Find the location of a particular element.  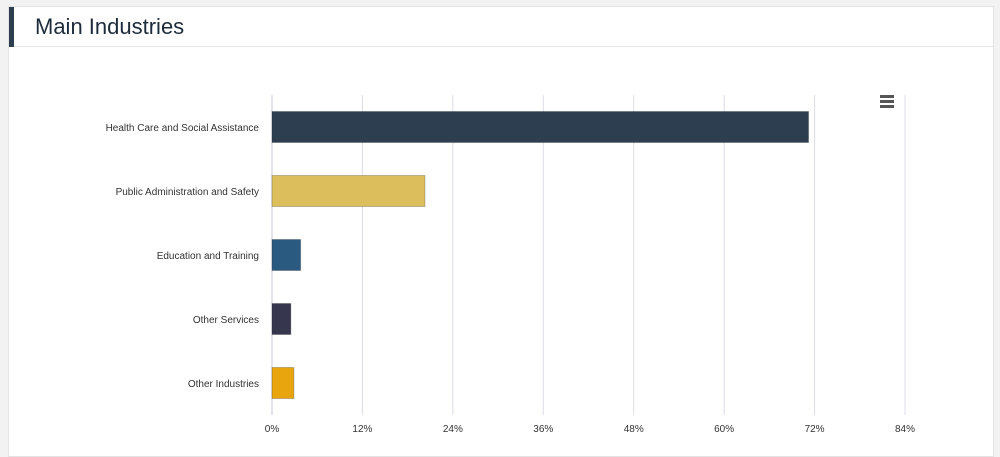

x-tick-label: 84% is located at coordinates (905, 429).